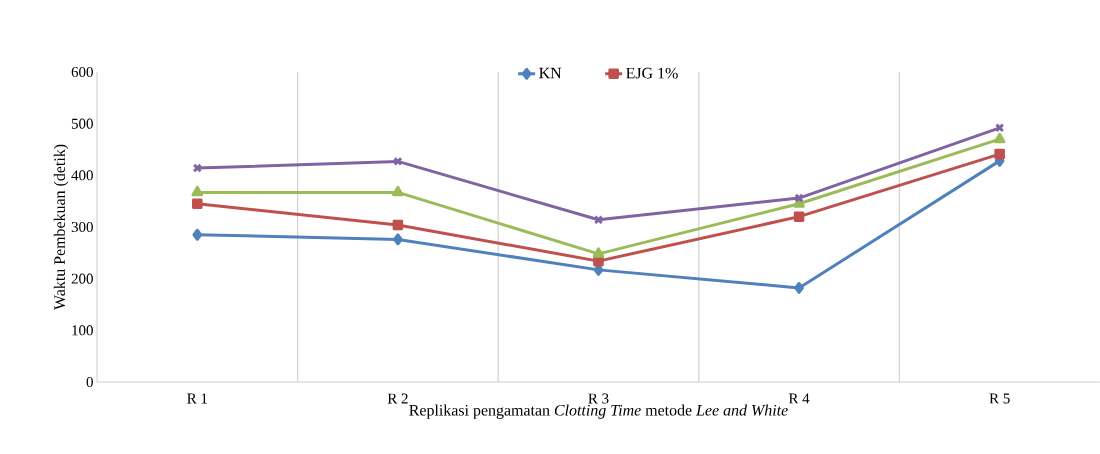 The height and width of the screenshot is (454, 1100). Describe the element at coordinates (197, 398) in the screenshot. I see `x-tick-label: R 1` at that location.